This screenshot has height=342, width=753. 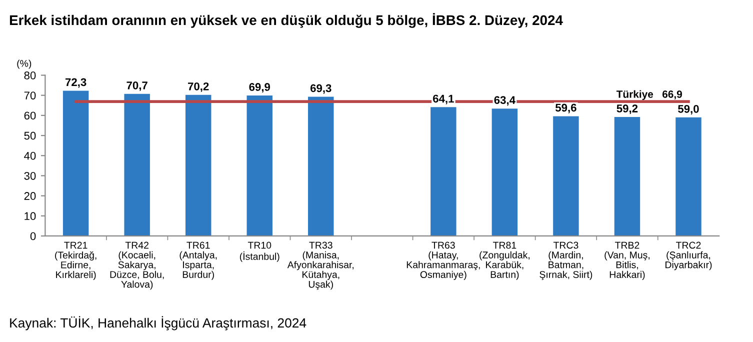 I want to click on x-tick-label: TRC3 (Mardin, Batman, Şırnak, Siirt), so click(x=566, y=261).